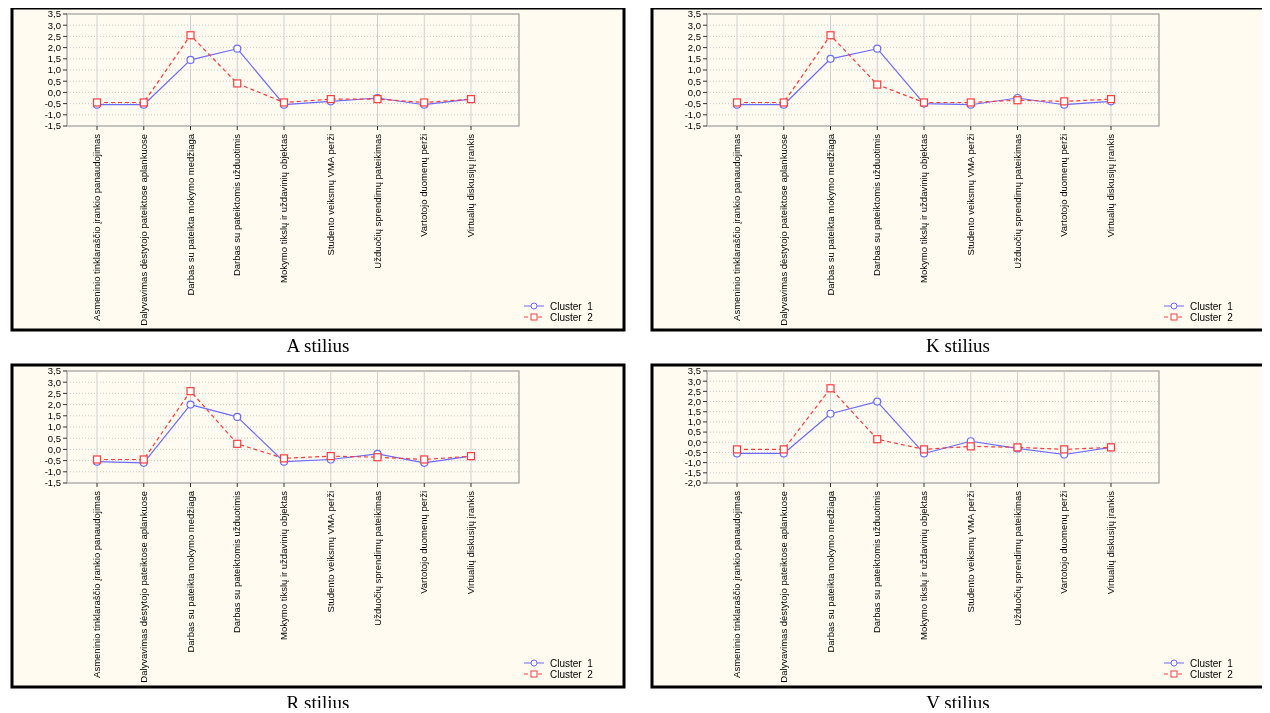 The height and width of the screenshot is (713, 1270). I want to click on text: A stilius, so click(318, 345).